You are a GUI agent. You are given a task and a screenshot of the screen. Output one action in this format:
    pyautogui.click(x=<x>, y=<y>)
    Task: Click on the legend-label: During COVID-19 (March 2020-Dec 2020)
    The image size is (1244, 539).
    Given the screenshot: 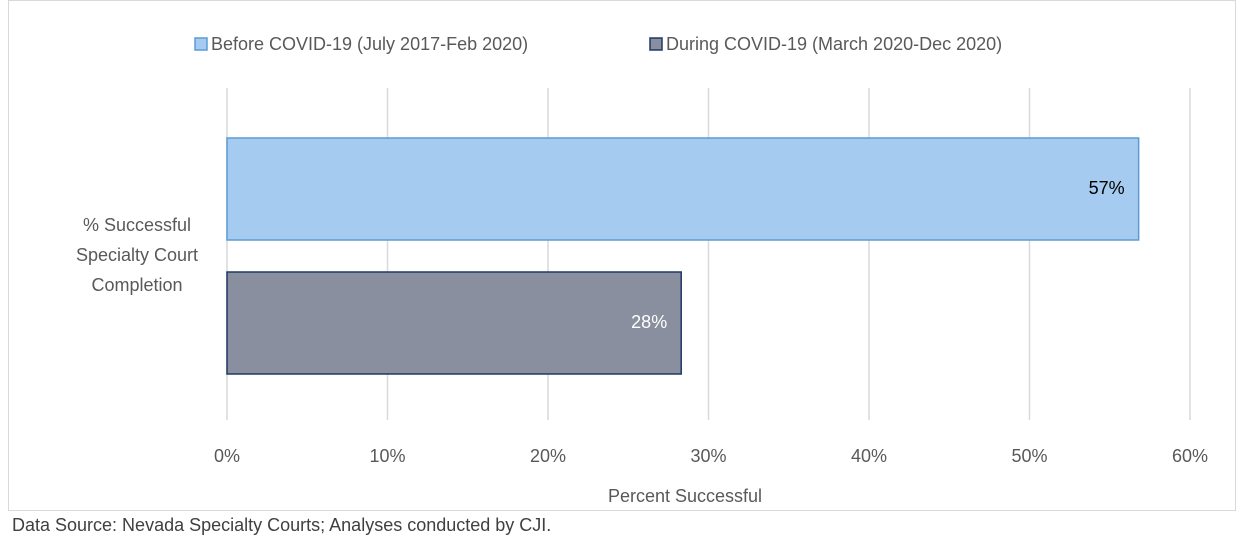 What is the action you would take?
    pyautogui.click(x=834, y=44)
    